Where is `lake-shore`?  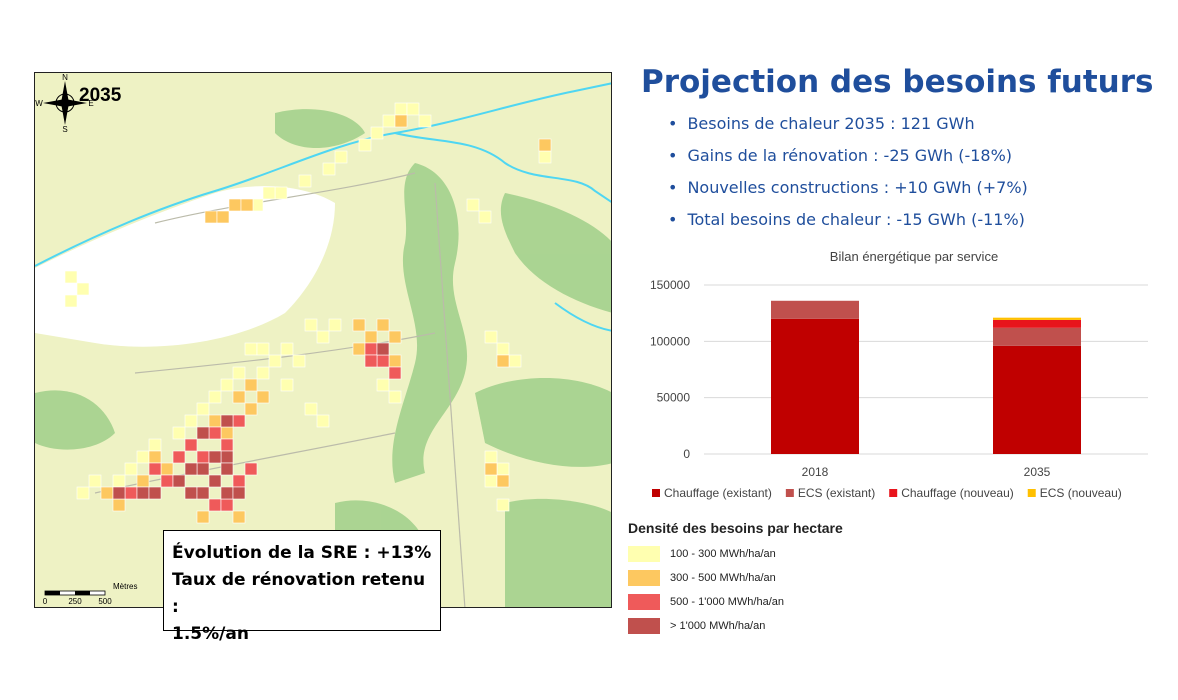
lake-shore is located at coordinates (323, 174).